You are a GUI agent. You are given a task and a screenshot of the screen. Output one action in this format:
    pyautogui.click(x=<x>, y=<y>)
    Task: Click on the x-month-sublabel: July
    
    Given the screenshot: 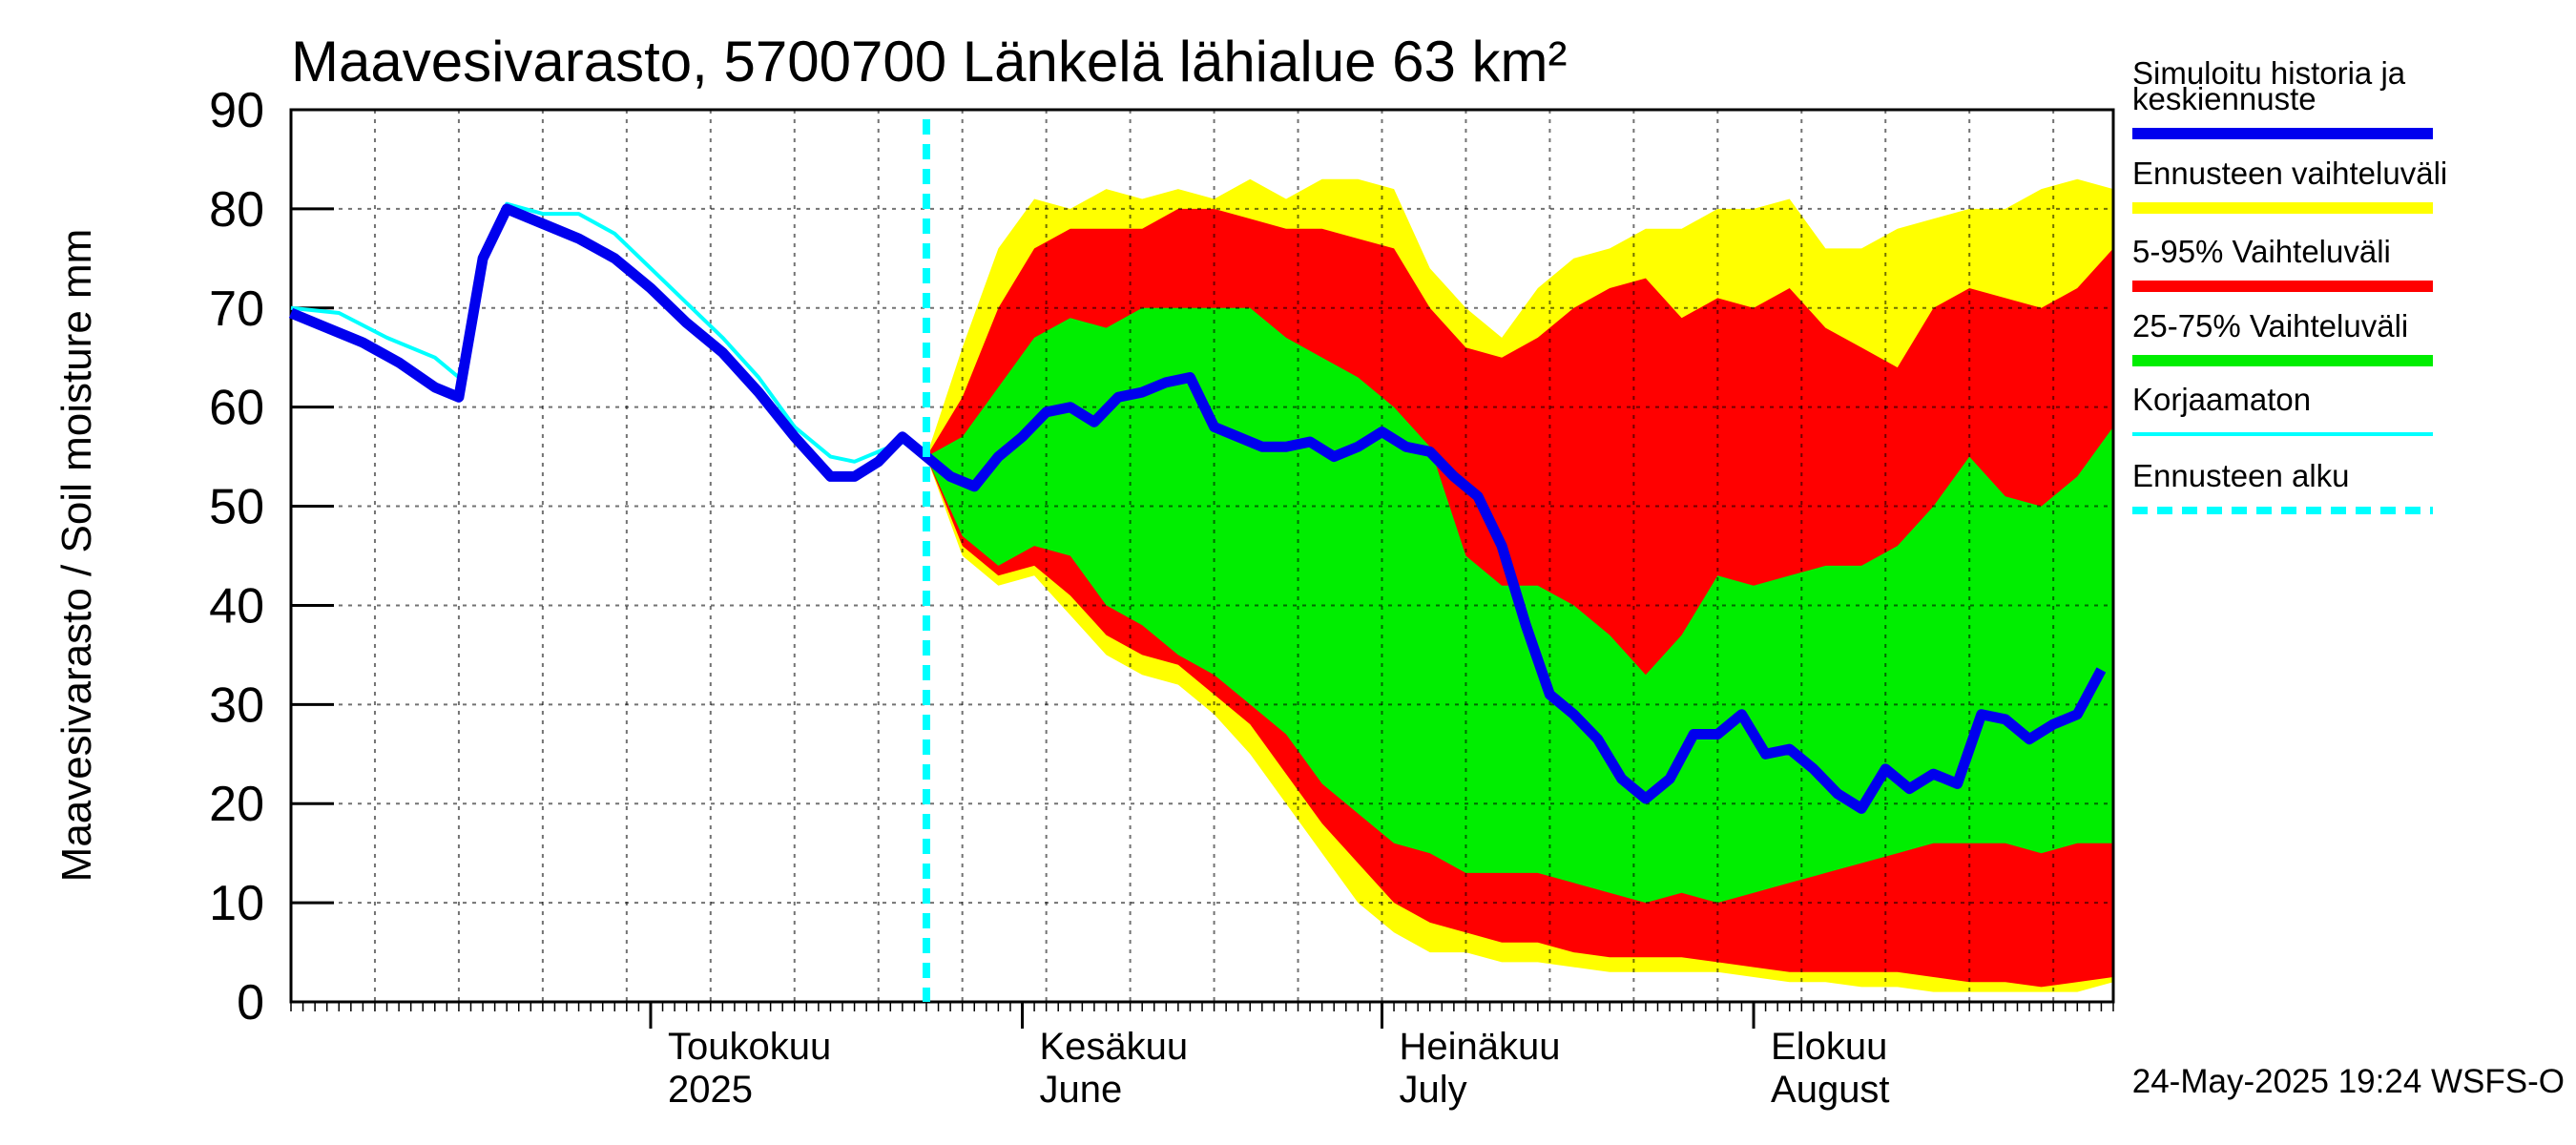 What is the action you would take?
    pyautogui.click(x=1432, y=1090)
    